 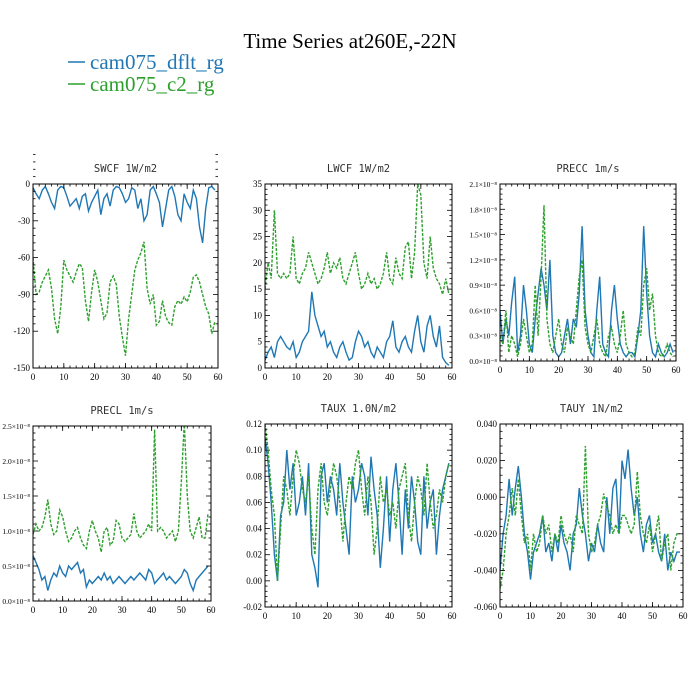 What do you see at coordinates (125, 169) in the screenshot?
I see `panel-title: SWCF 1W/m2` at bounding box center [125, 169].